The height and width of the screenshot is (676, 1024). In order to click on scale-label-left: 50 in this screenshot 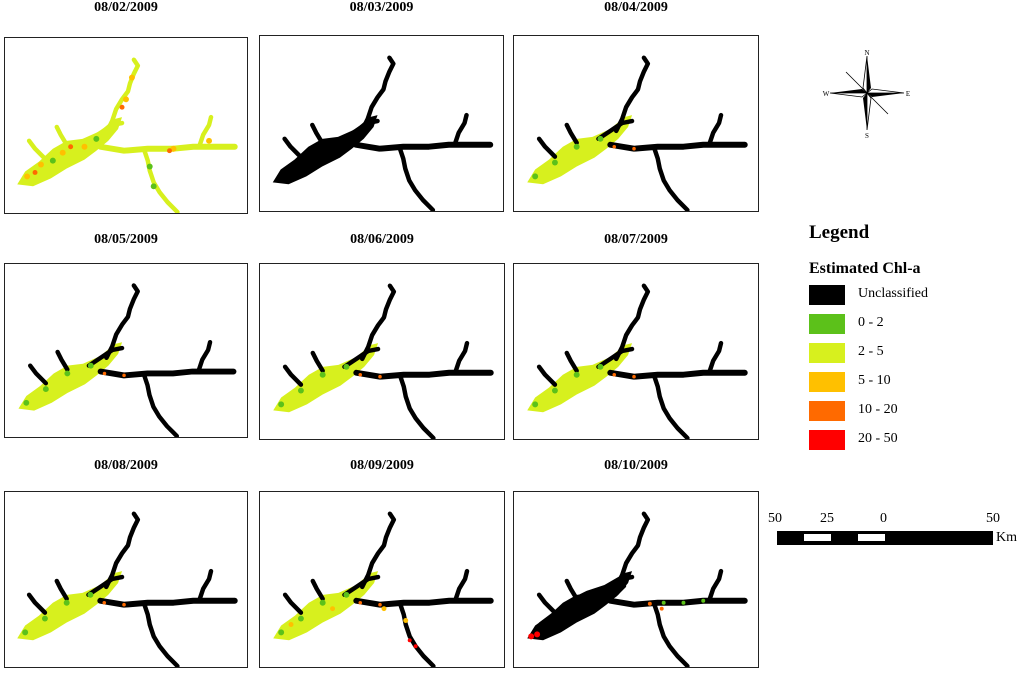, I will do `click(775, 518)`.